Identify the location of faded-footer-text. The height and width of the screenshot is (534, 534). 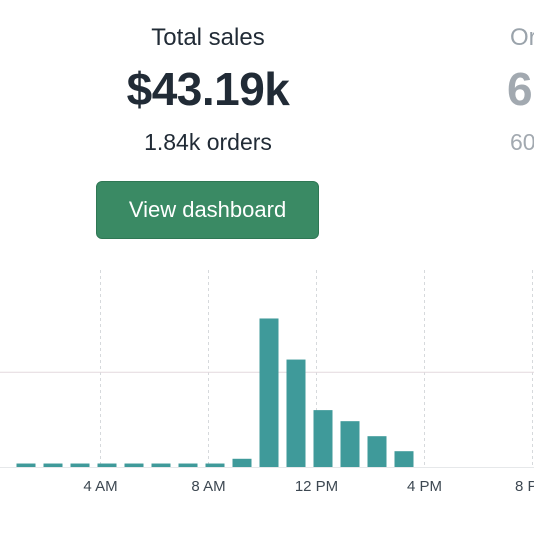
(126, 528).